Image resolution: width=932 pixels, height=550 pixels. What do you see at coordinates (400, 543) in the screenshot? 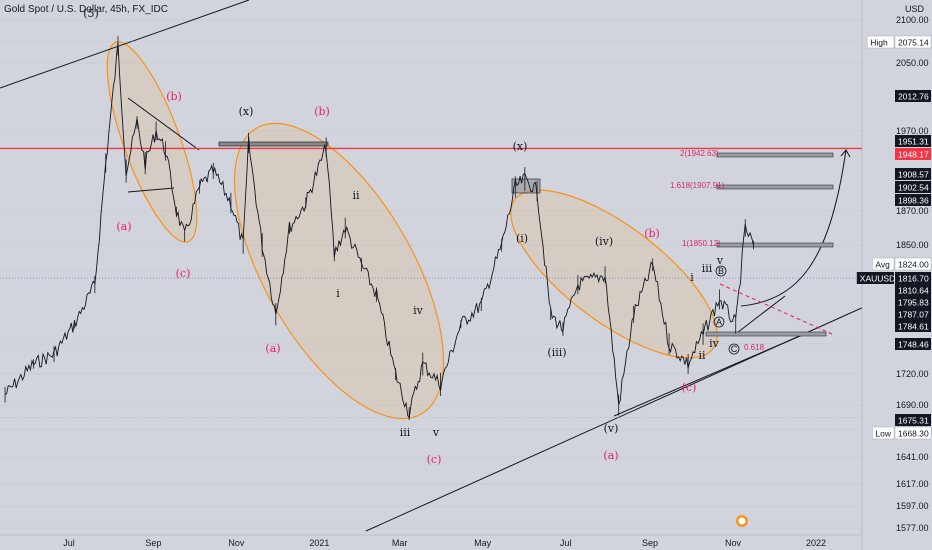
I see `x-tick-label: Mar` at bounding box center [400, 543].